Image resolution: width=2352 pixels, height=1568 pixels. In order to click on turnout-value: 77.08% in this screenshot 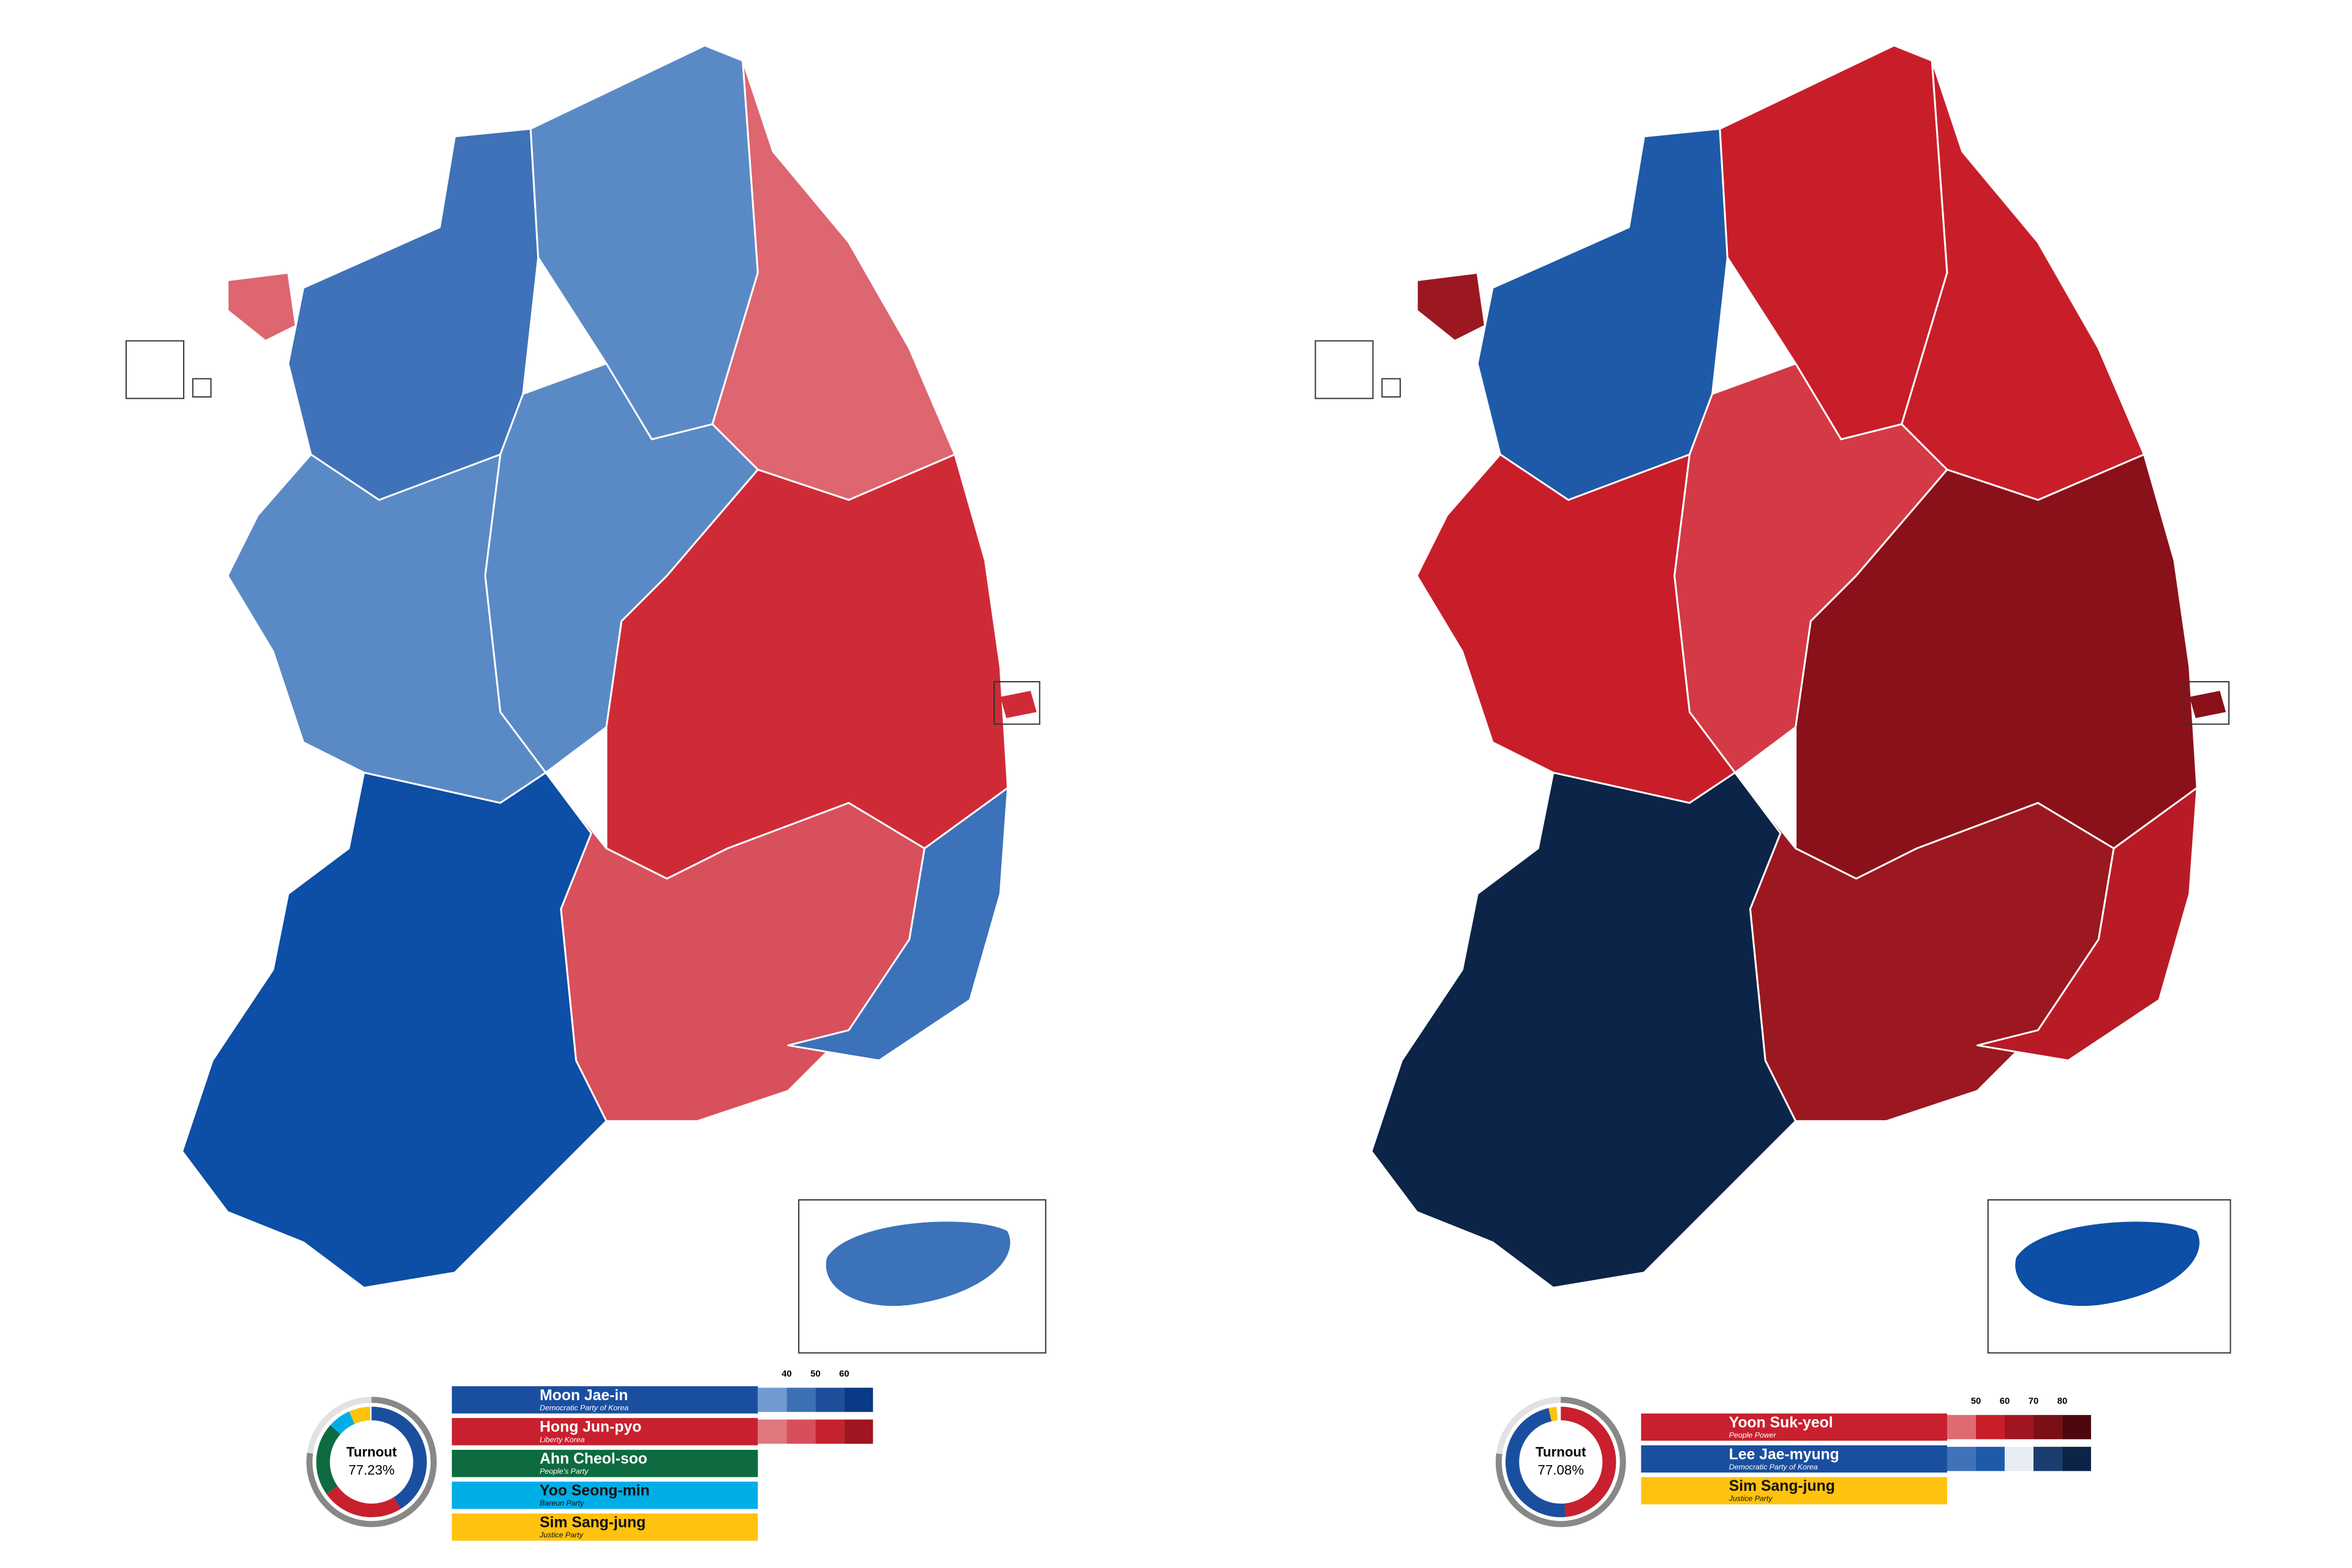, I will do `click(1561, 1471)`.